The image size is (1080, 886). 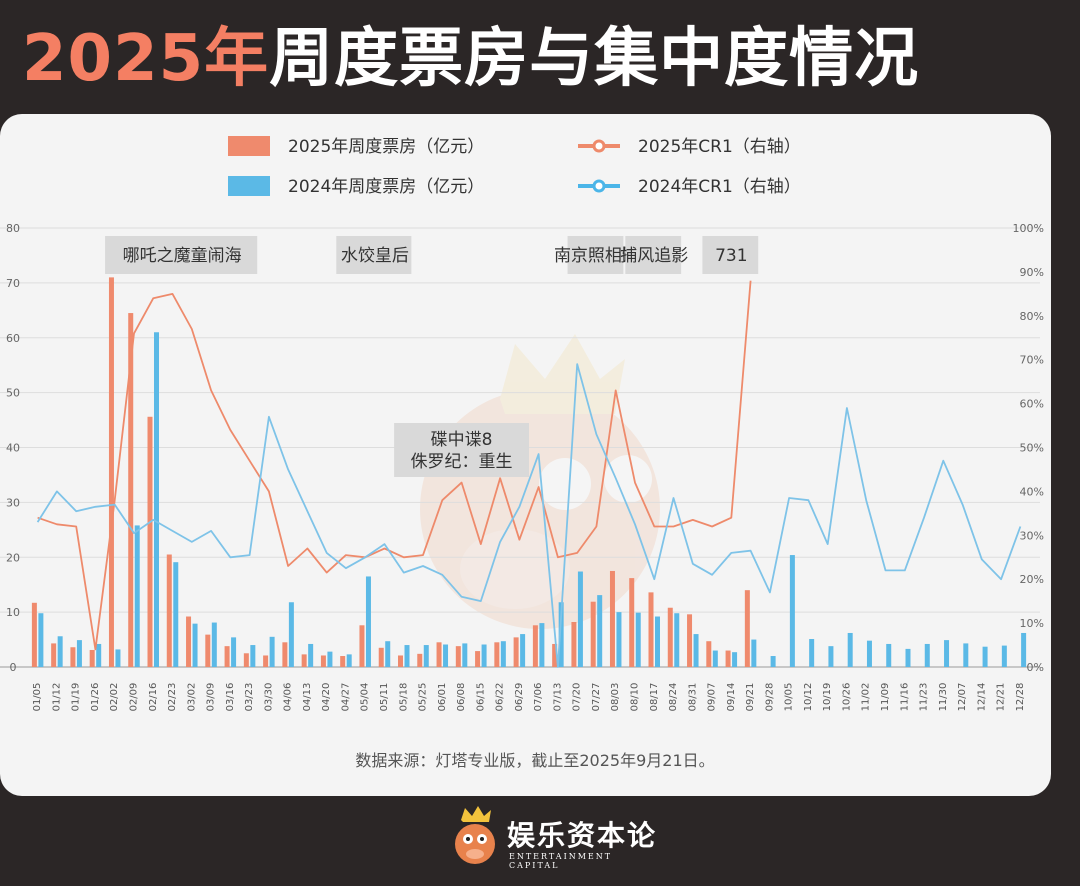 What do you see at coordinates (13, 338) in the screenshot?
I see `left-axis-tick-label: 60` at bounding box center [13, 338].